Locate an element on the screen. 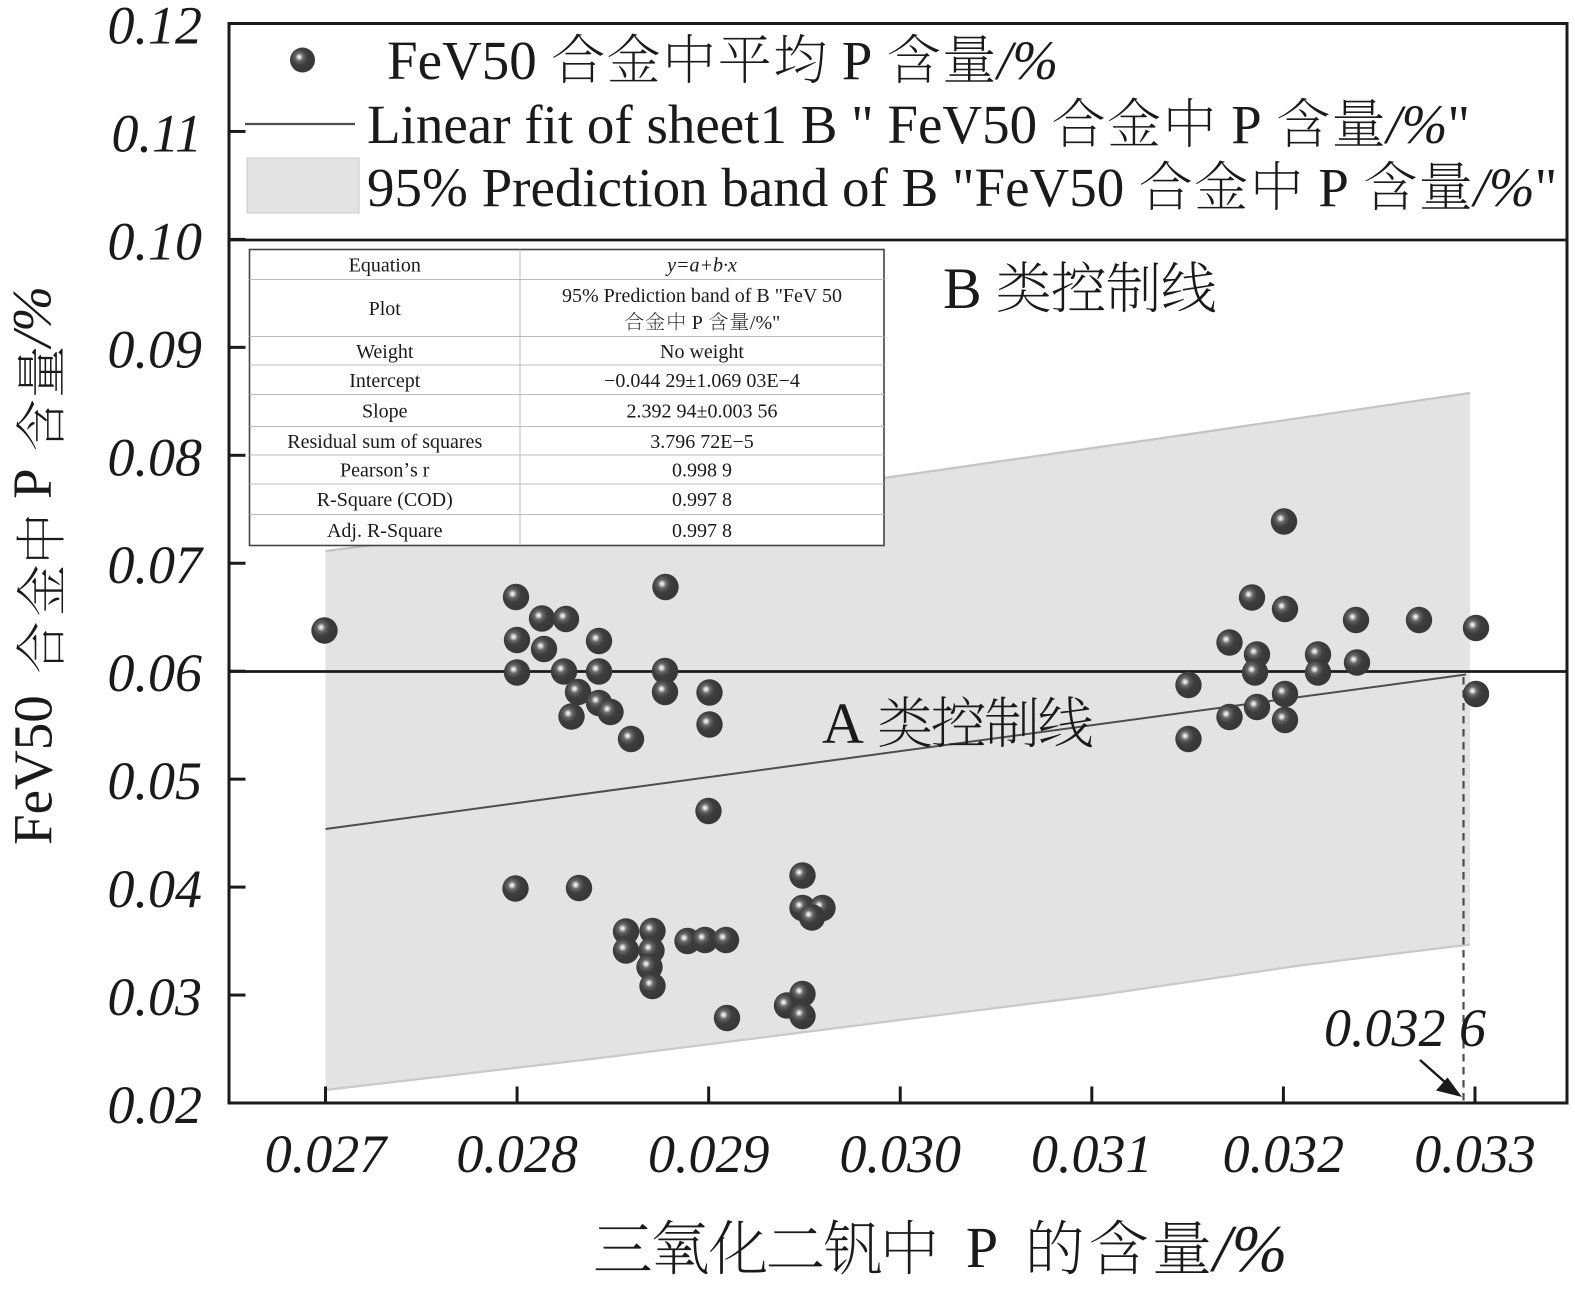  svg-text: 0.031 is located at coordinates (1092, 1154).